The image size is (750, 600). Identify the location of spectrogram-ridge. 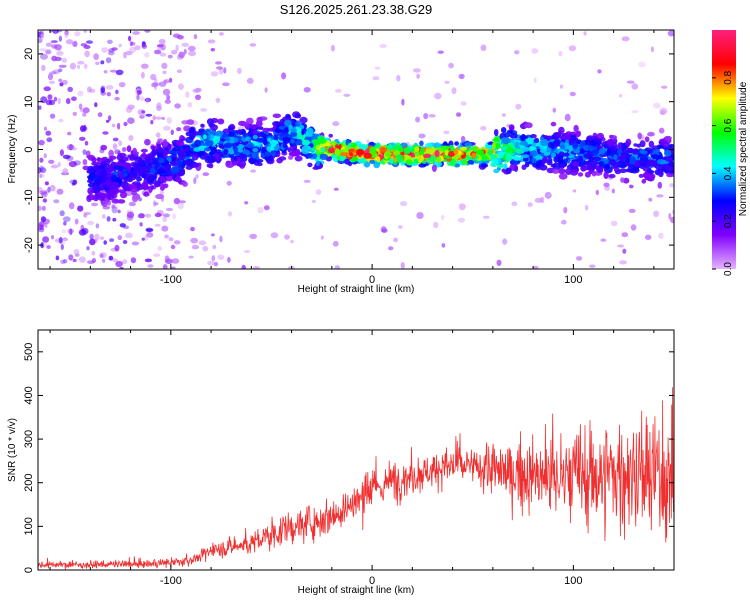
(380, 159).